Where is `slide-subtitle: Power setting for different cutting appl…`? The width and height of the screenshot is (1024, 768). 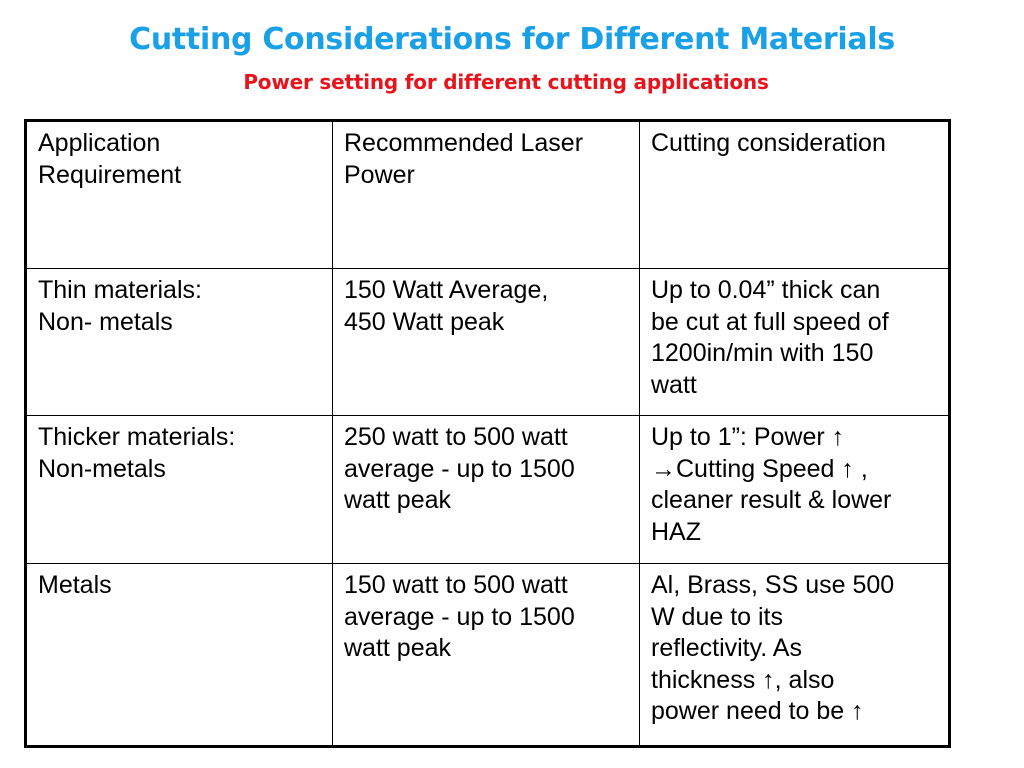 slide-subtitle: Power setting for different cutting appl… is located at coordinates (506, 82).